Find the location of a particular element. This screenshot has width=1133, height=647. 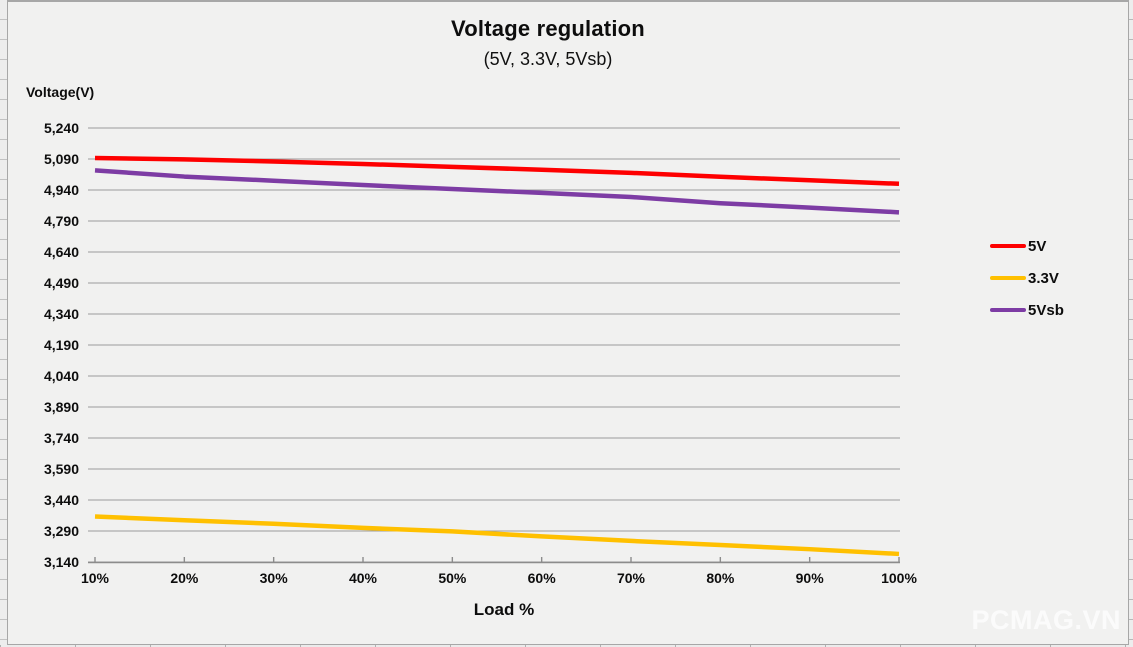

legend-item-3_3v: 3.3V is located at coordinates (1027, 278).